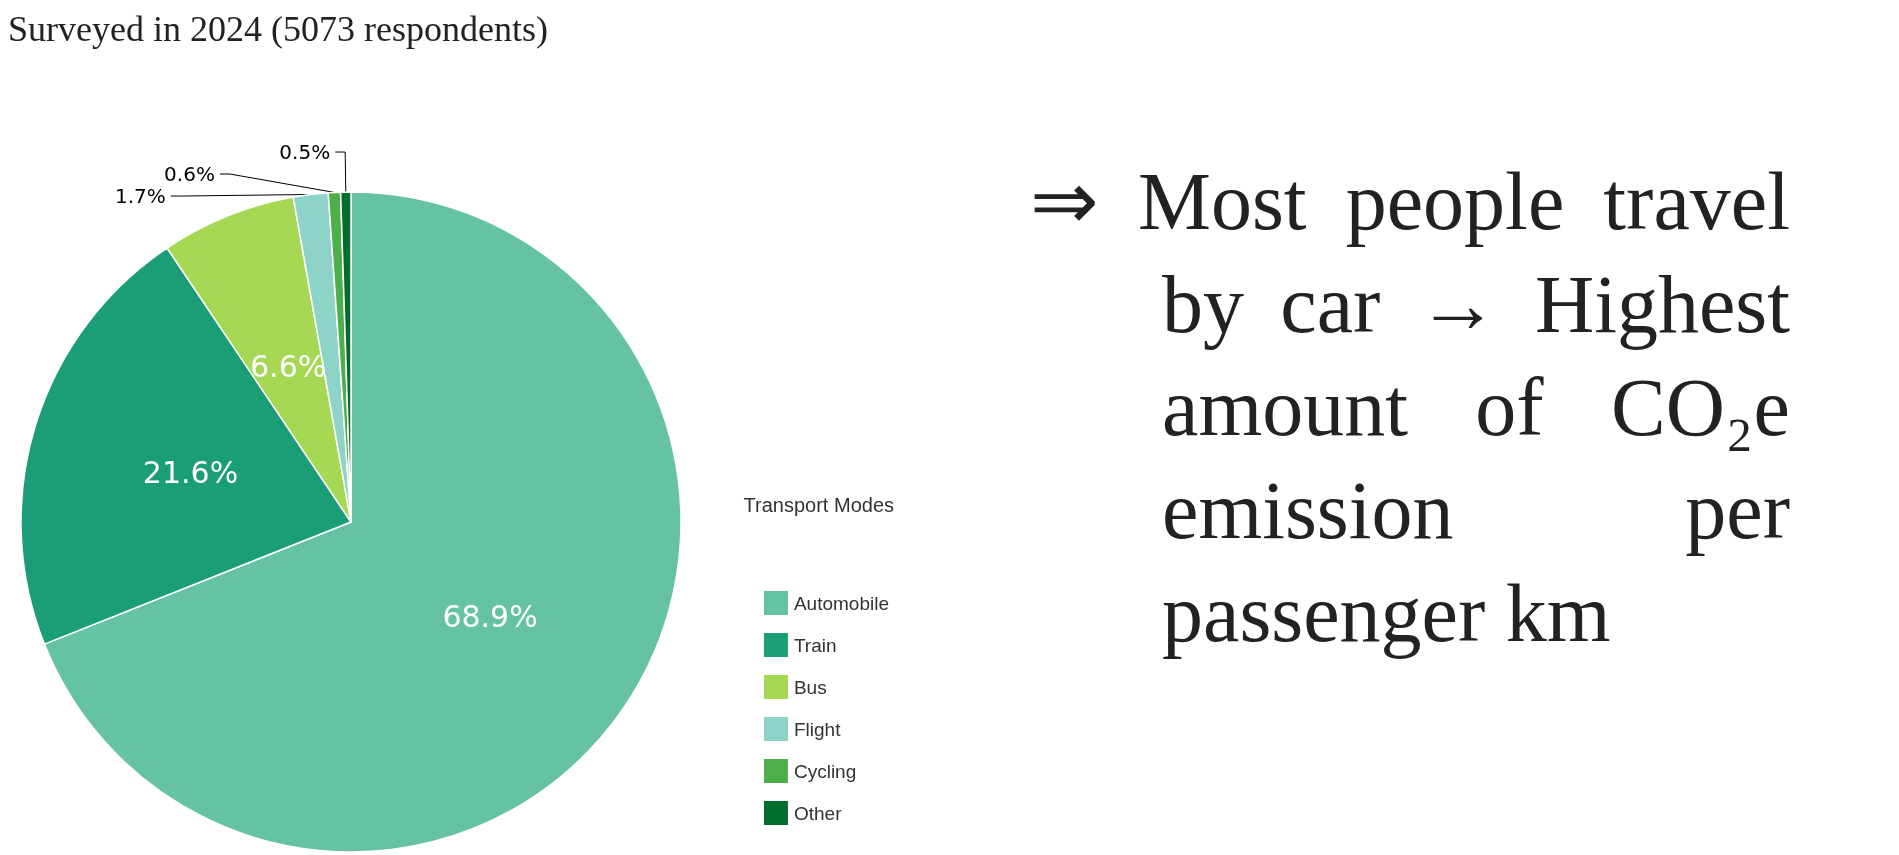 The width and height of the screenshot is (1899, 855). What do you see at coordinates (810, 687) in the screenshot?
I see `legend-label: Bus` at bounding box center [810, 687].